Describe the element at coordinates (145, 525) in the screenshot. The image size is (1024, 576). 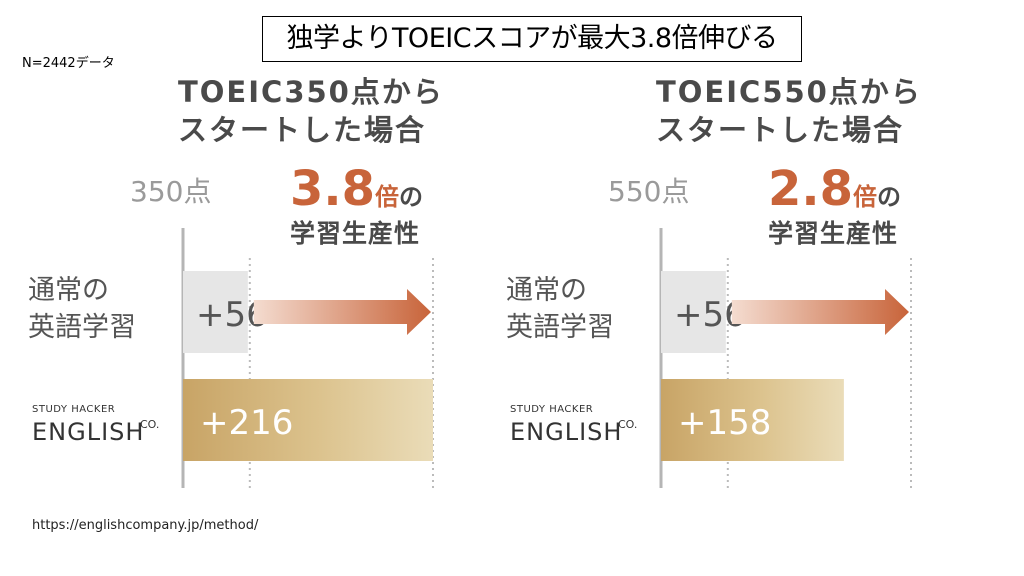
I see `source-url: https://englishcompany.jp/method/` at that location.